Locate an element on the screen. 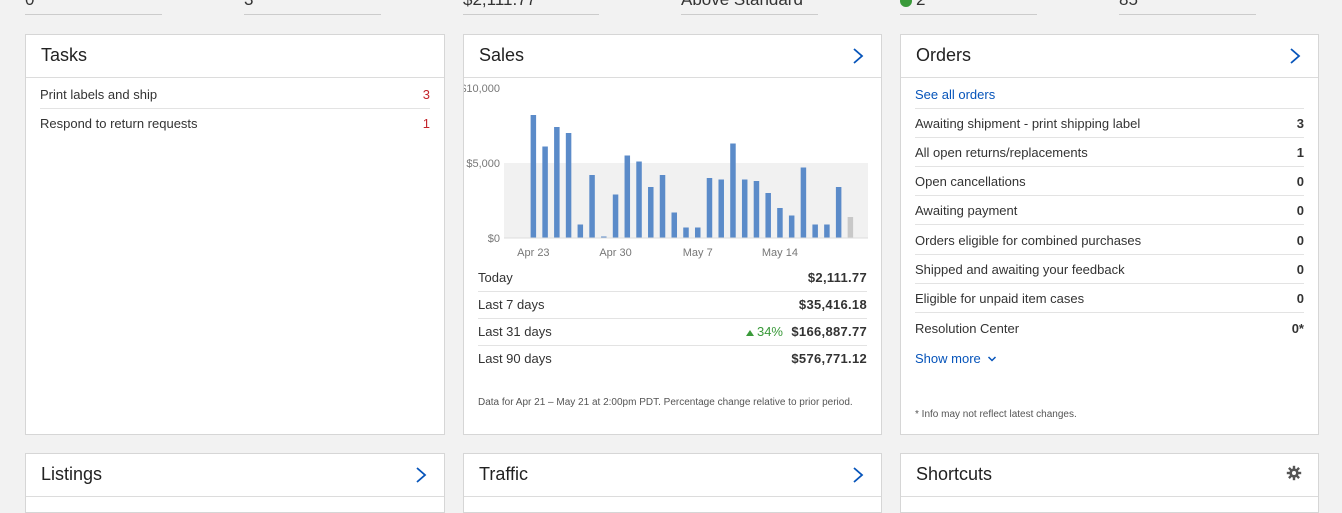  summary-value: 2 is located at coordinates (920, 4).